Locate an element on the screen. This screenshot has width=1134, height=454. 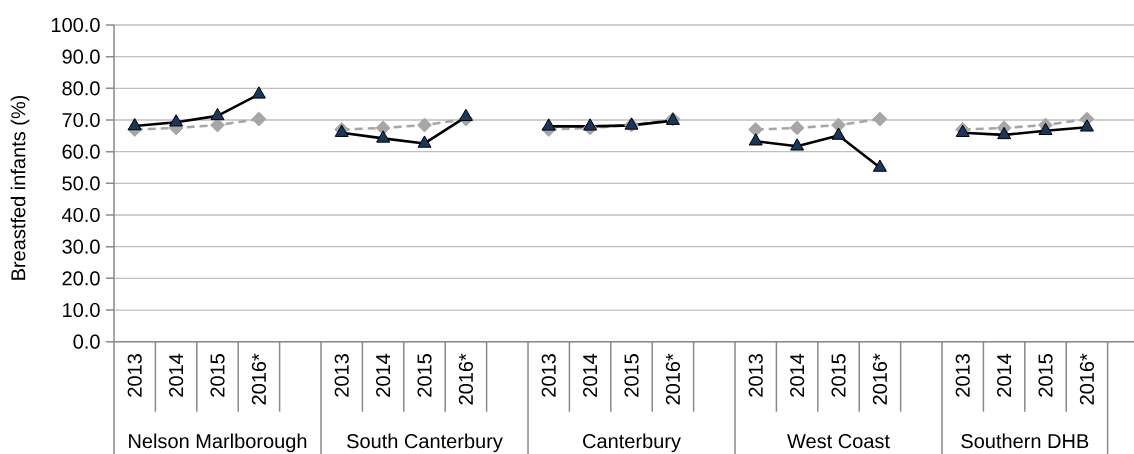
y-tick-label: 0.0 is located at coordinates (86, 341).